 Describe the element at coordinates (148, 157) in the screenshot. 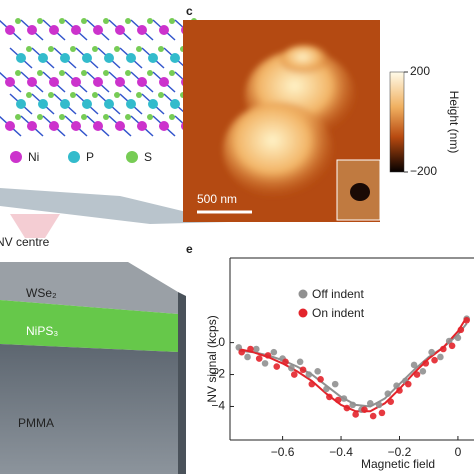

I see `legend-label: S` at that location.